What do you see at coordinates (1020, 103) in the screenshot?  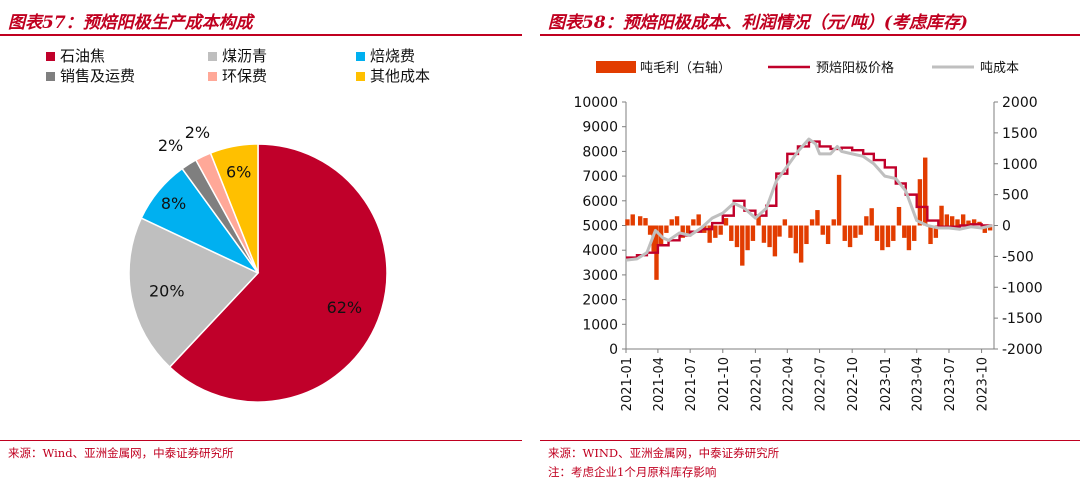 I see `right-tick-label: 2000` at bounding box center [1020, 103].